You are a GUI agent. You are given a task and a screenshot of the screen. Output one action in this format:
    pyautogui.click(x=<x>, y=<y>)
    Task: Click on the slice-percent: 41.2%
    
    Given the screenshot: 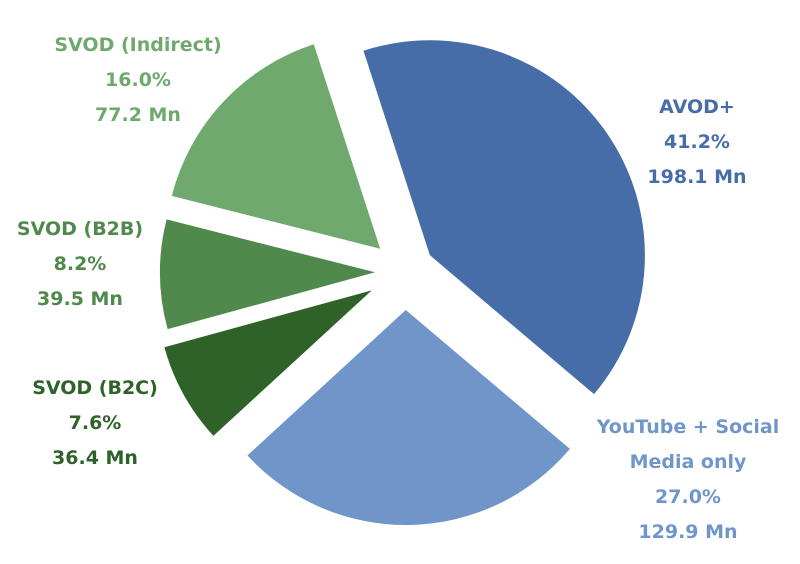 What is the action you would take?
    pyautogui.click(x=697, y=142)
    